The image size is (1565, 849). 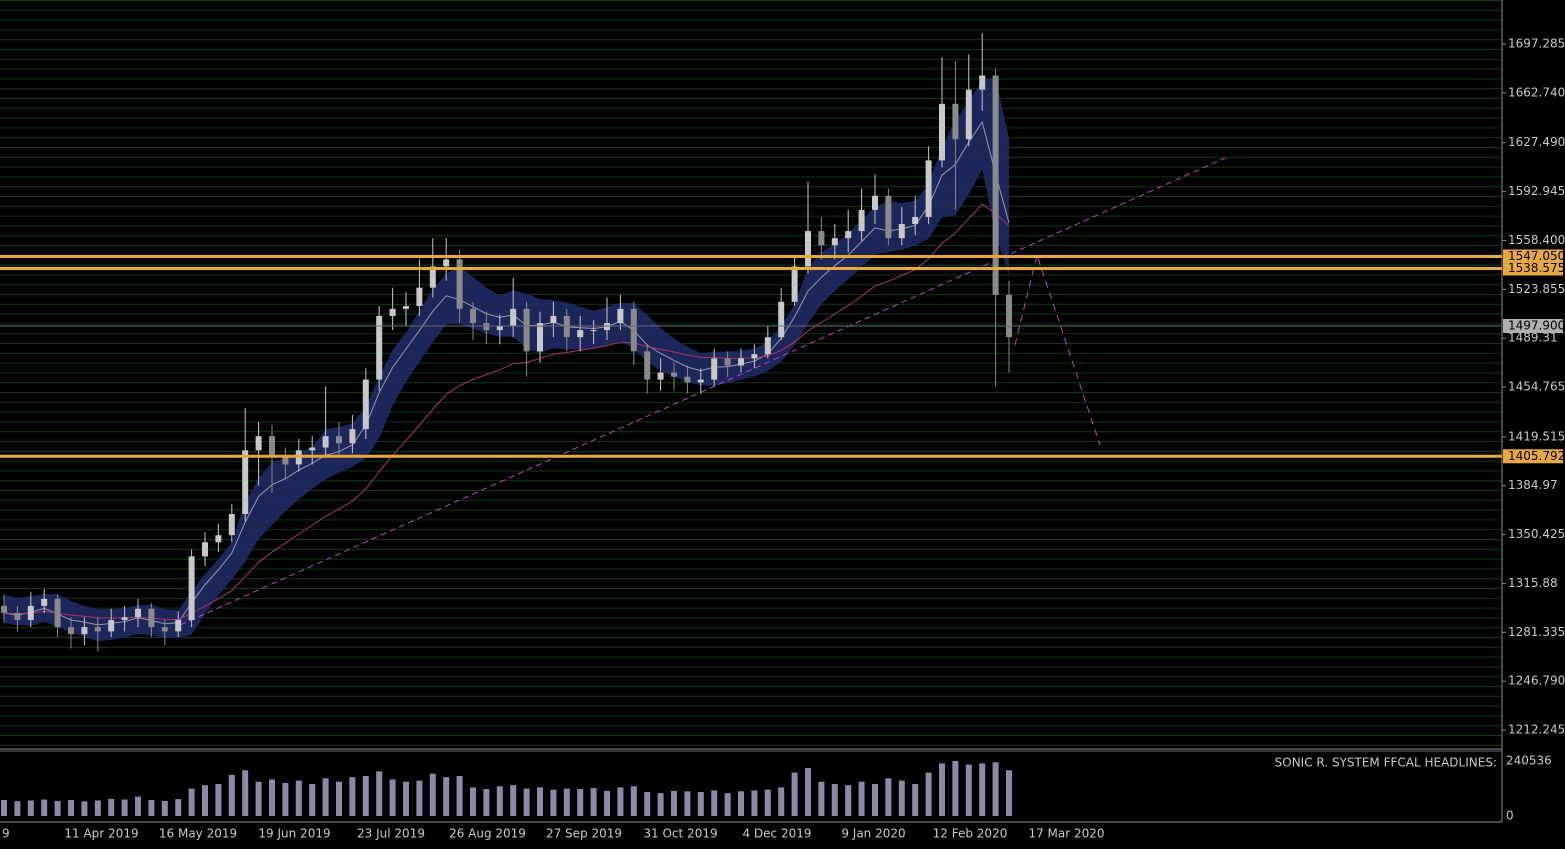 What do you see at coordinates (1386, 763) in the screenshot?
I see `indicator-label: SONIC R. SYSTEM FFCAL HEADLINES:` at bounding box center [1386, 763].